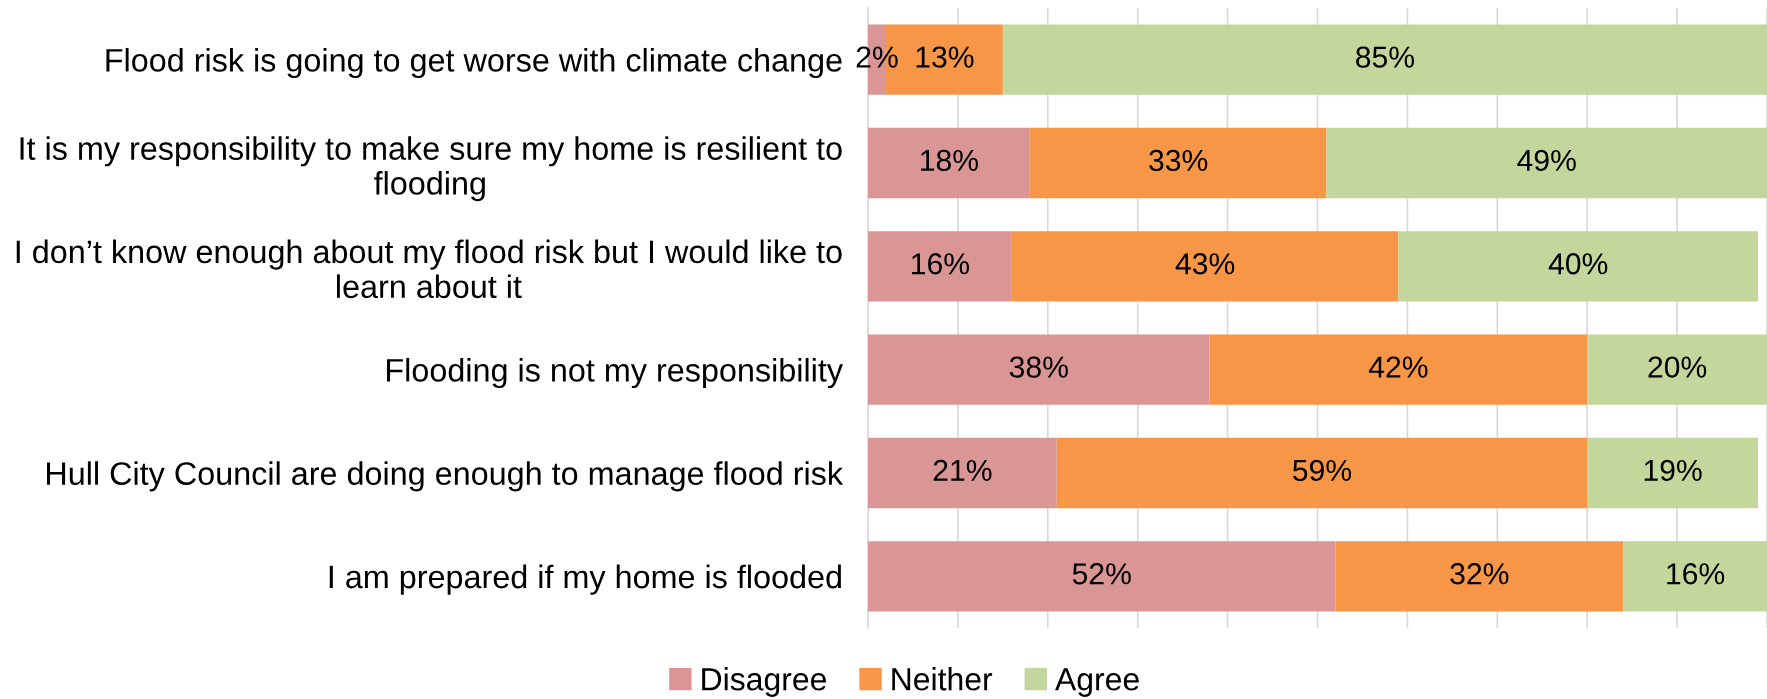 This screenshot has width=1767, height=699. What do you see at coordinates (1398, 367) in the screenshot?
I see `data-label: 42%` at bounding box center [1398, 367].